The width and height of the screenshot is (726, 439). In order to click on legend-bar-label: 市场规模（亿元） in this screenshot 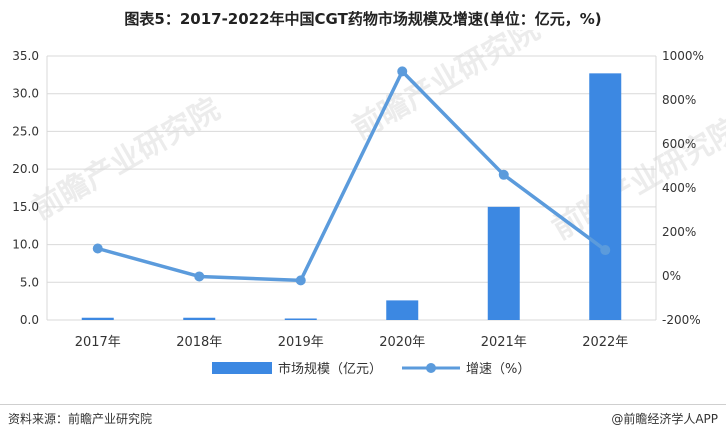, I will do `click(330, 369)`.